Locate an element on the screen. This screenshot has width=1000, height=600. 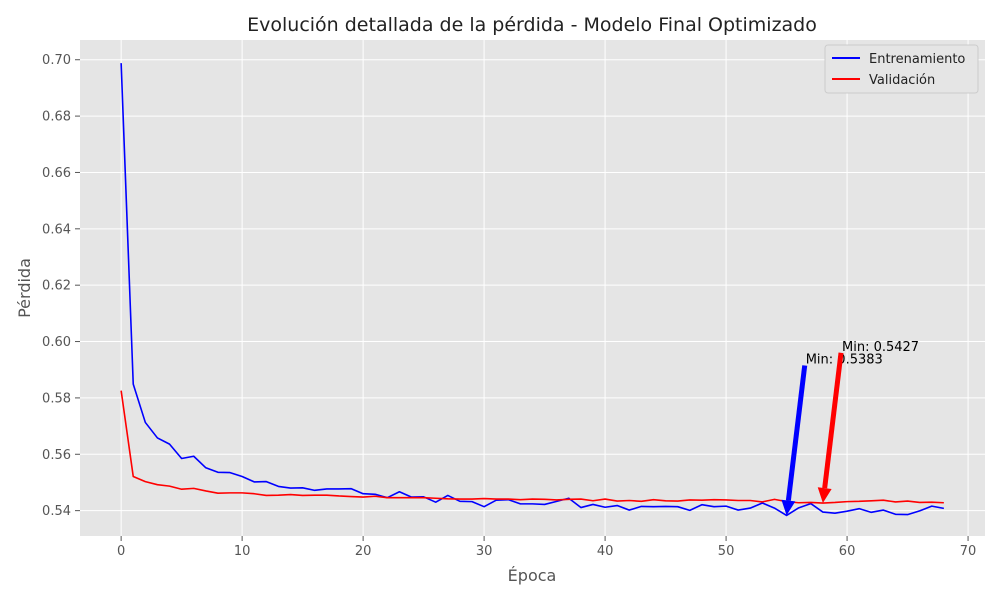
y-tick-label: 0.68 is located at coordinates (56, 117).